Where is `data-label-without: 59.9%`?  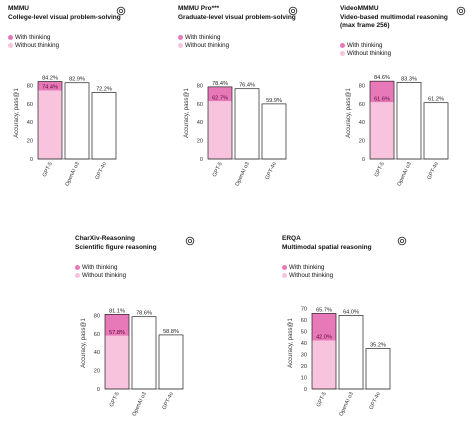 data-label-without: 59.9% is located at coordinates (274, 101).